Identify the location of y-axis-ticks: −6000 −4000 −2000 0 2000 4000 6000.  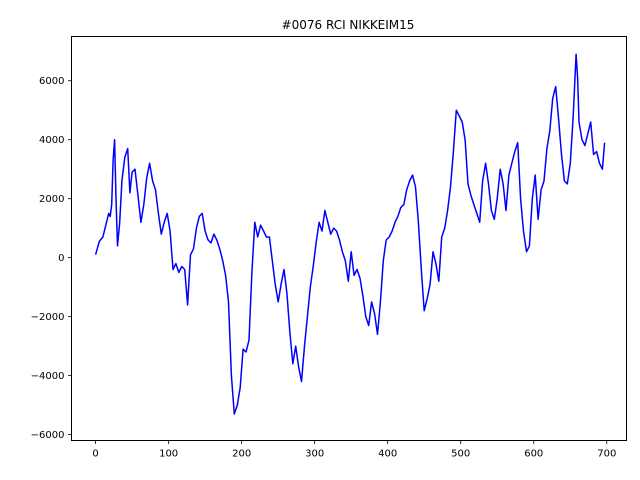
(51, 258).